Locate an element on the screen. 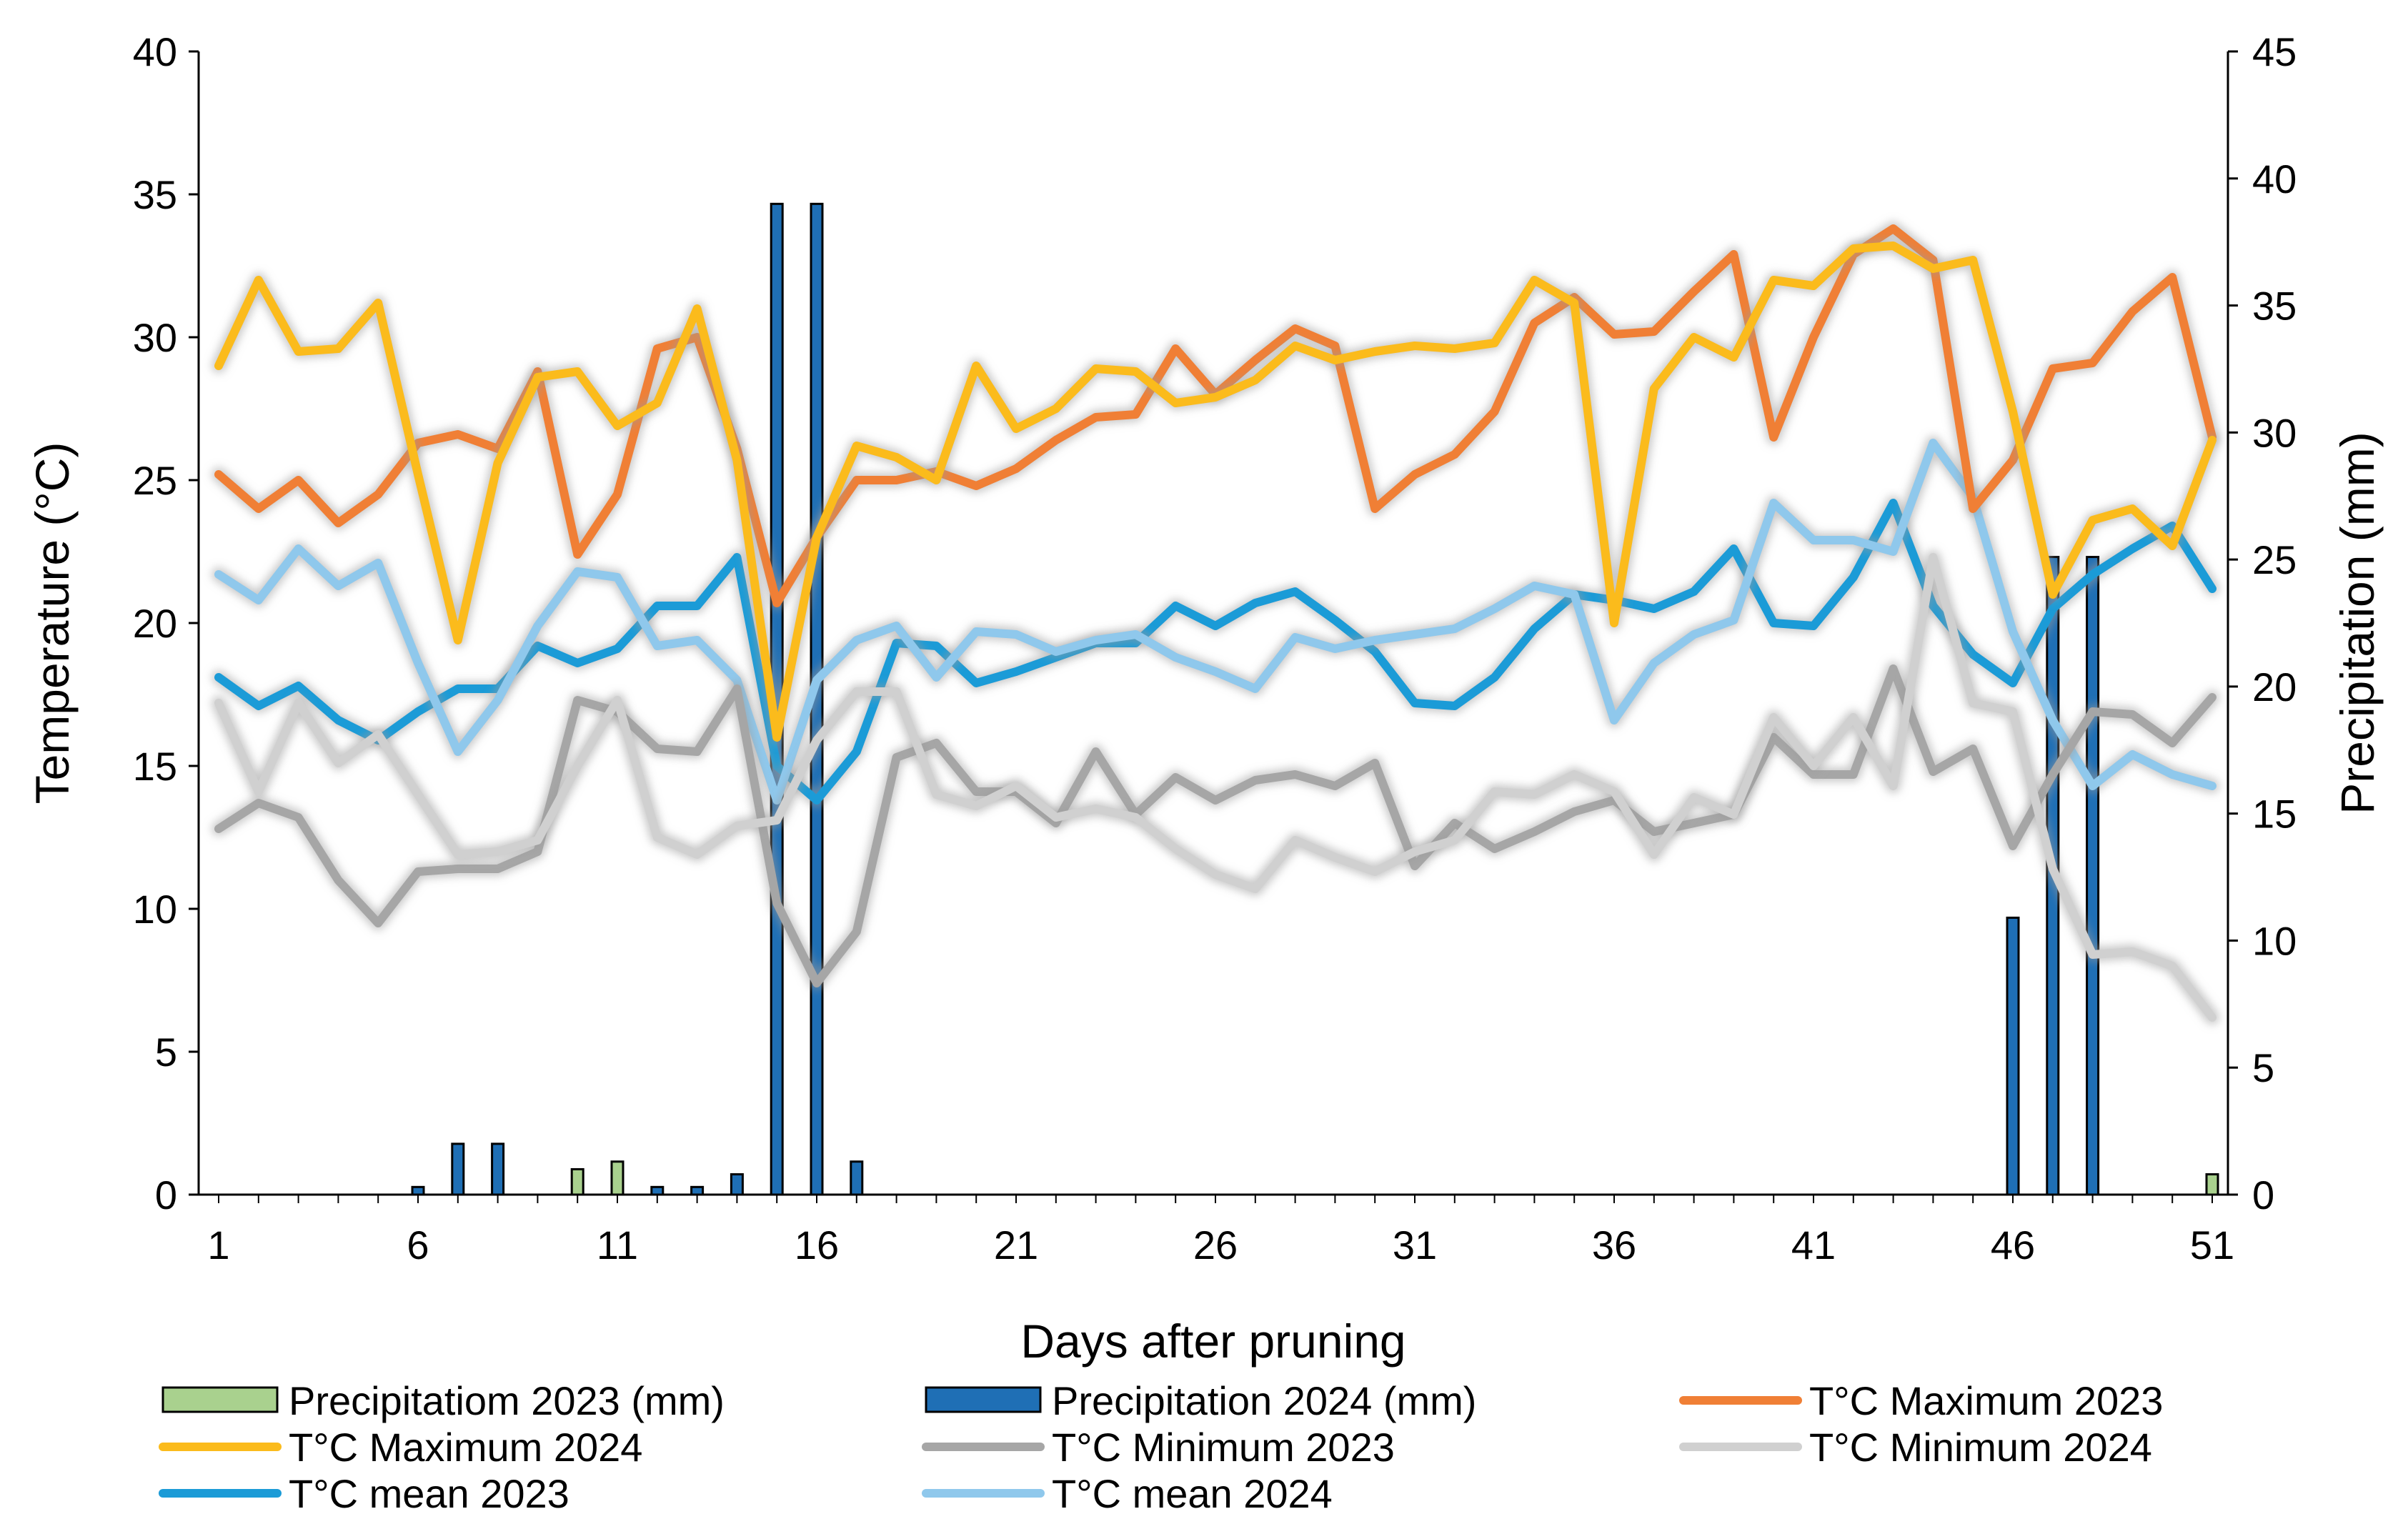  y-right-tick-label-5: 5 is located at coordinates (2263, 1067).